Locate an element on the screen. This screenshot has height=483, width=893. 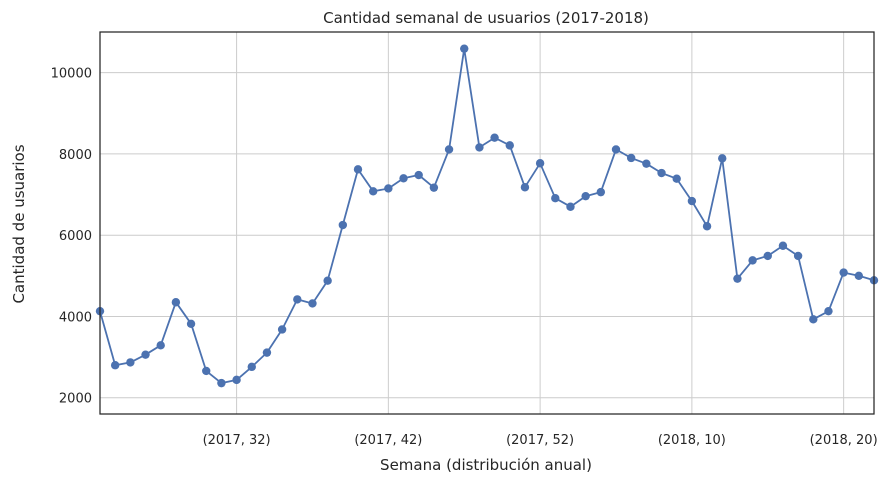
y-tick-labels: 2000 4000 6000 8000 10000 is located at coordinates (71, 237).